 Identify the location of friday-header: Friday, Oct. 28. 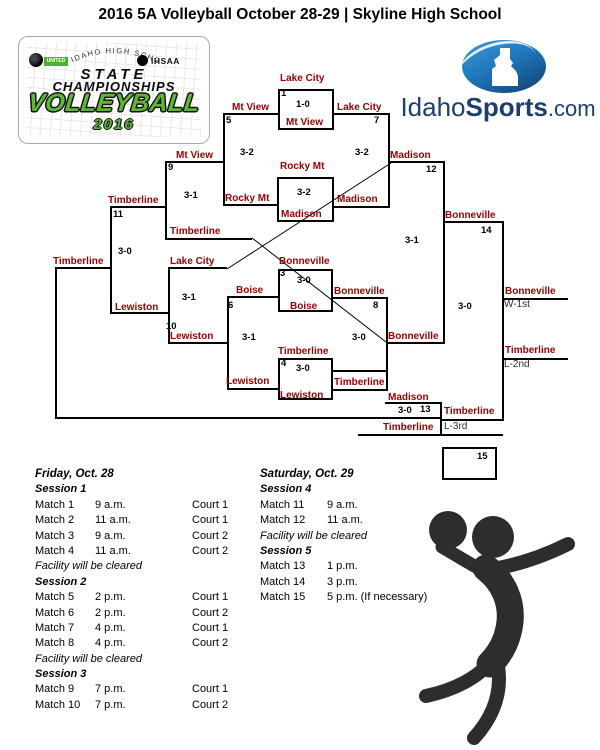
(74, 474).